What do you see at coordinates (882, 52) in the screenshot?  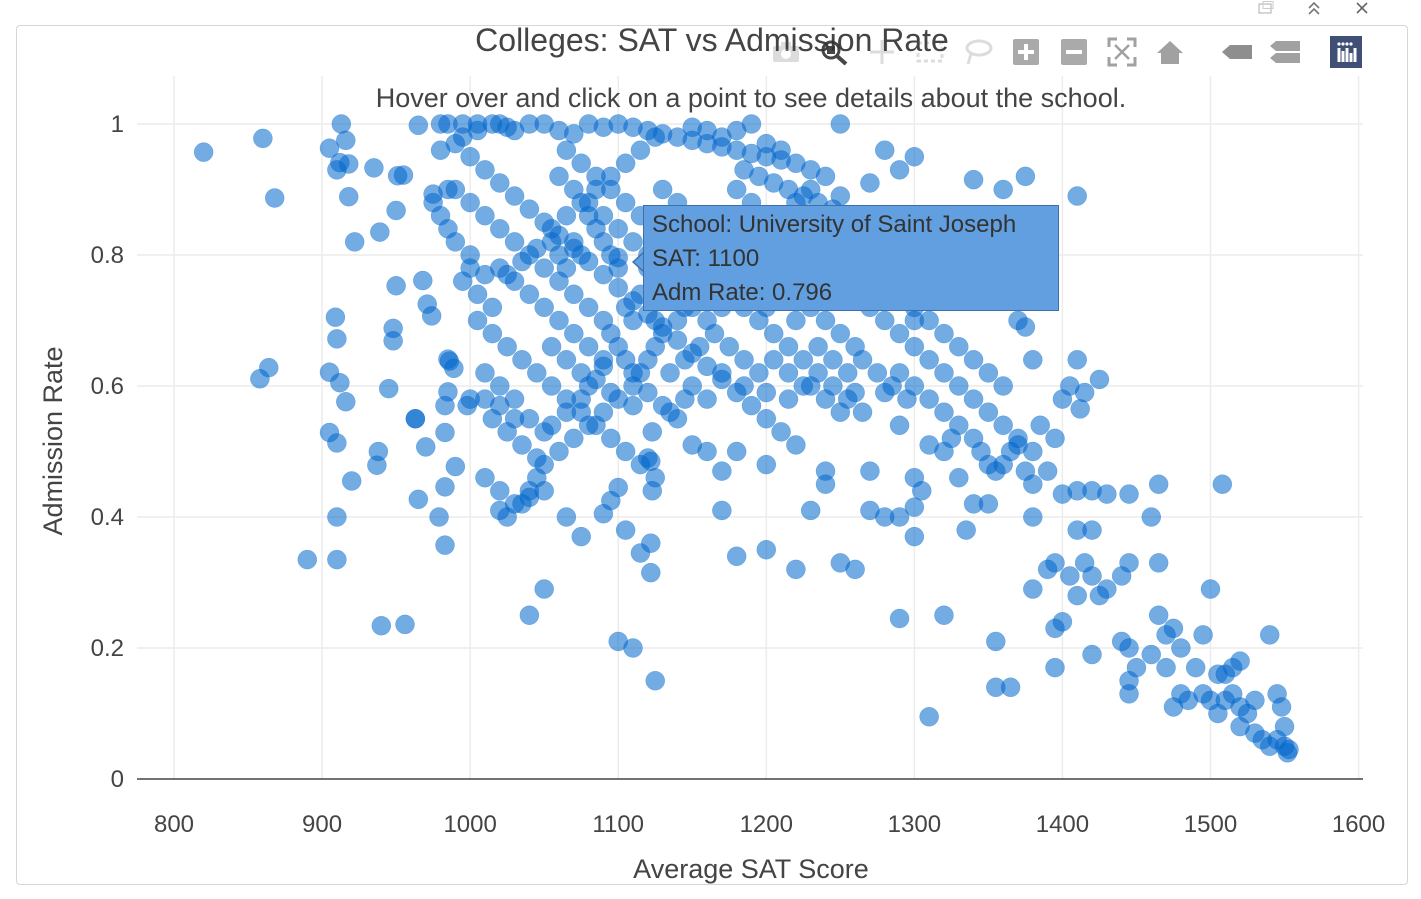 I see `pan-icon` at bounding box center [882, 52].